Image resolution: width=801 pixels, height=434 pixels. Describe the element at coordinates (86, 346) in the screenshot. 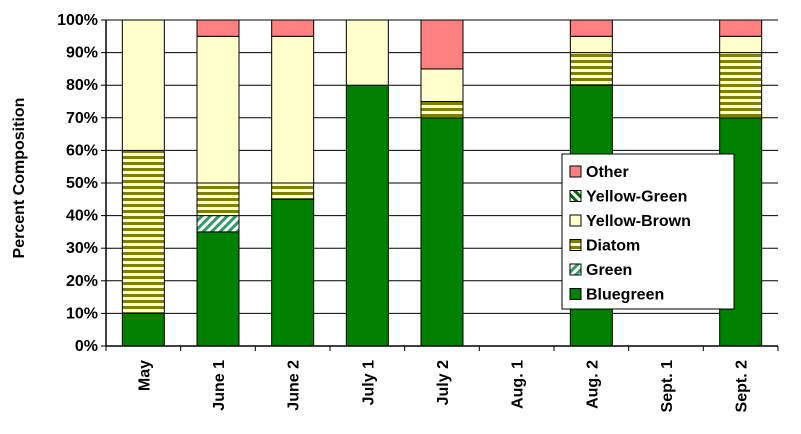

I see `y-tick-label: 0%` at that location.